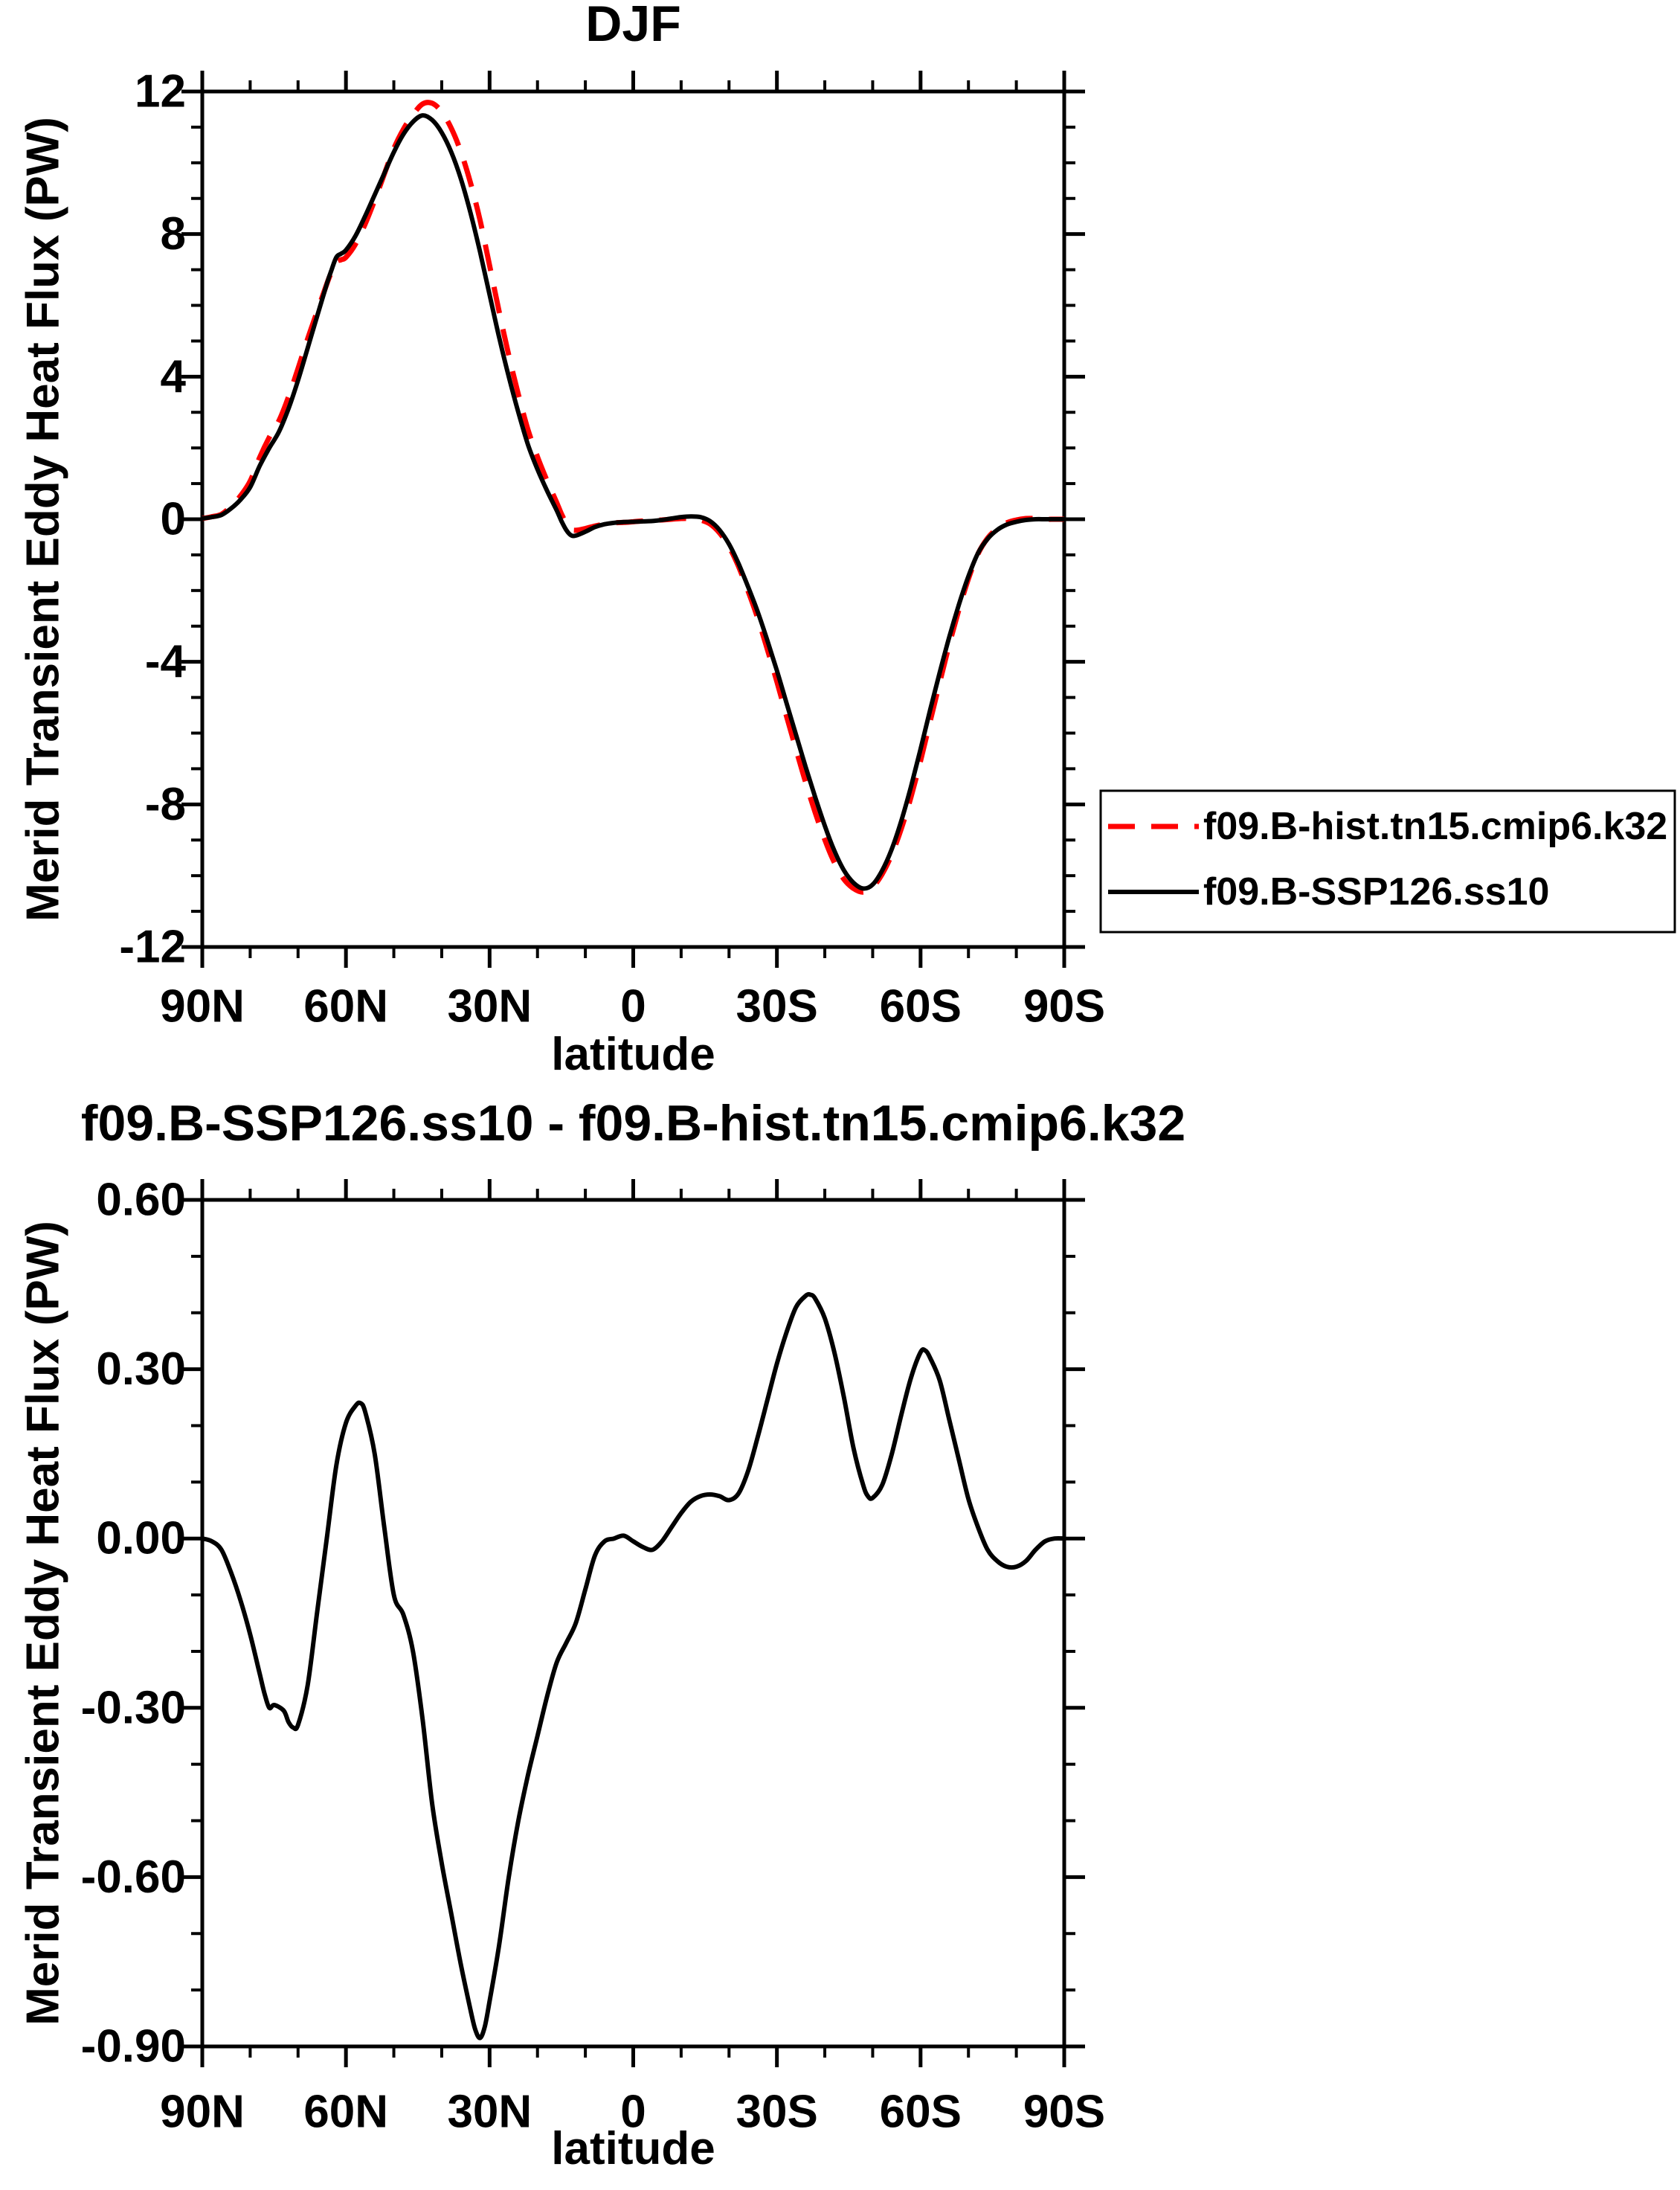 This screenshot has width=1680, height=2190. I want to click on y-tick-label: 0.30, so click(141, 1369).